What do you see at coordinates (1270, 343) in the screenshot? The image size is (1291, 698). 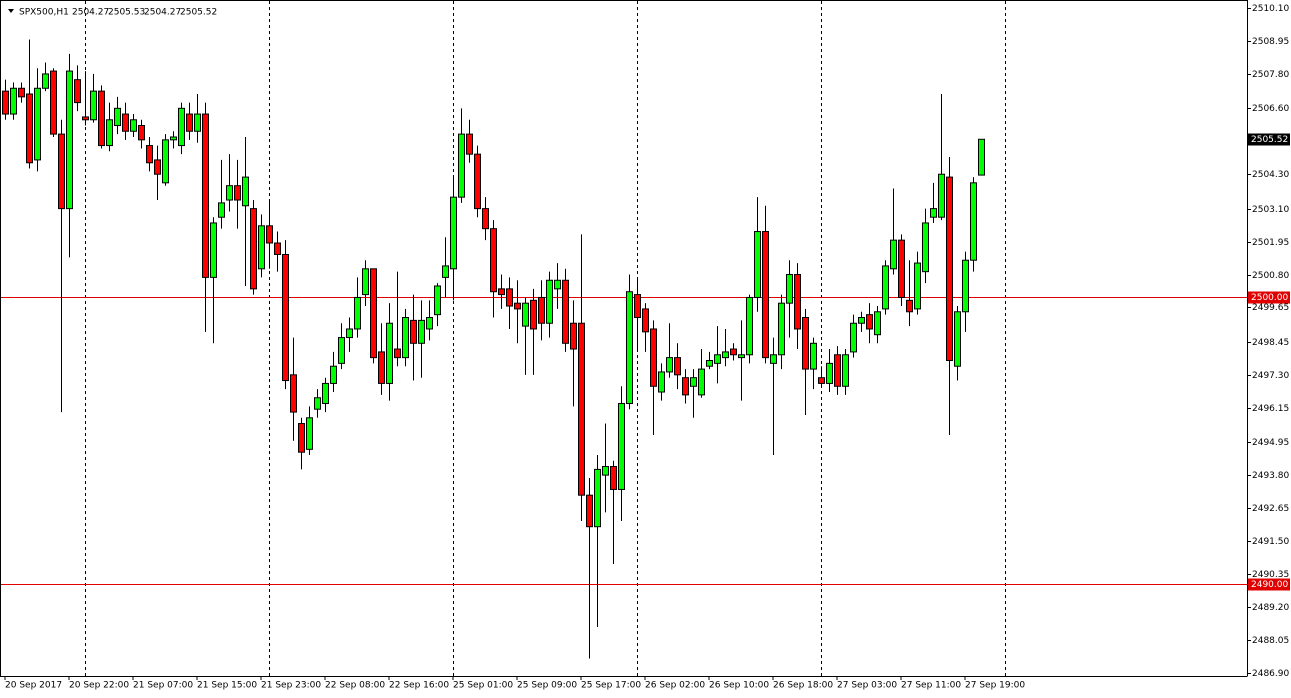 I see `y-tick-label: 2498.45` at bounding box center [1270, 343].